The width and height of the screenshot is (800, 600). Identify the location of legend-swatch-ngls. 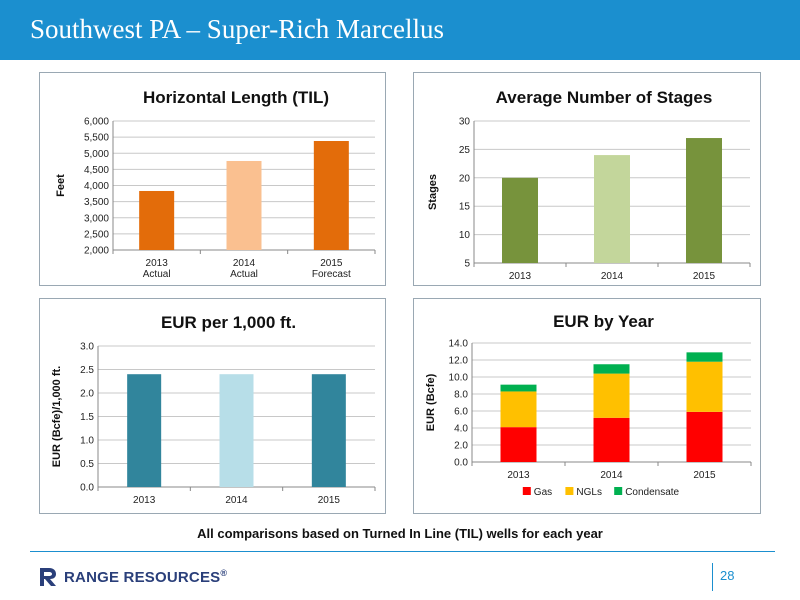
(569, 491).